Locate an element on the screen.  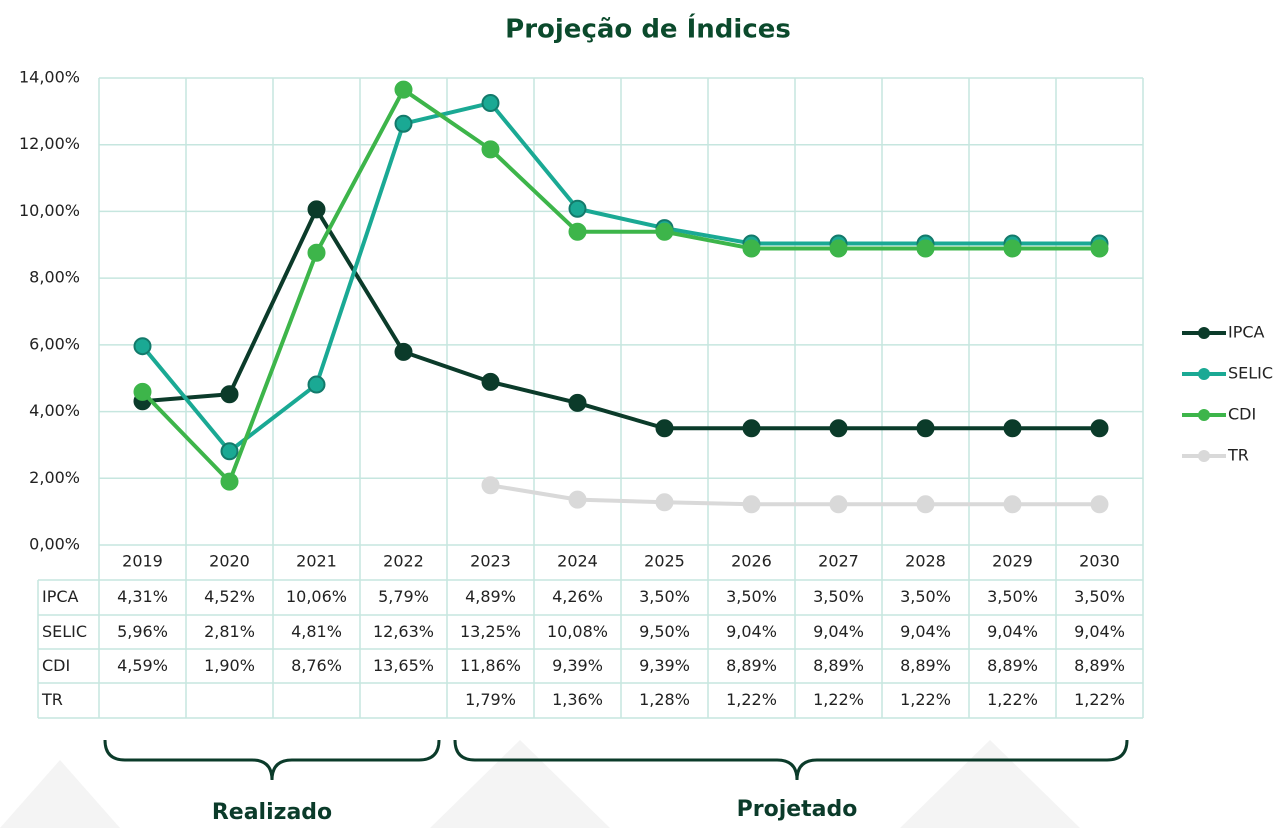
x-tick-label: 2024 is located at coordinates (577, 561).